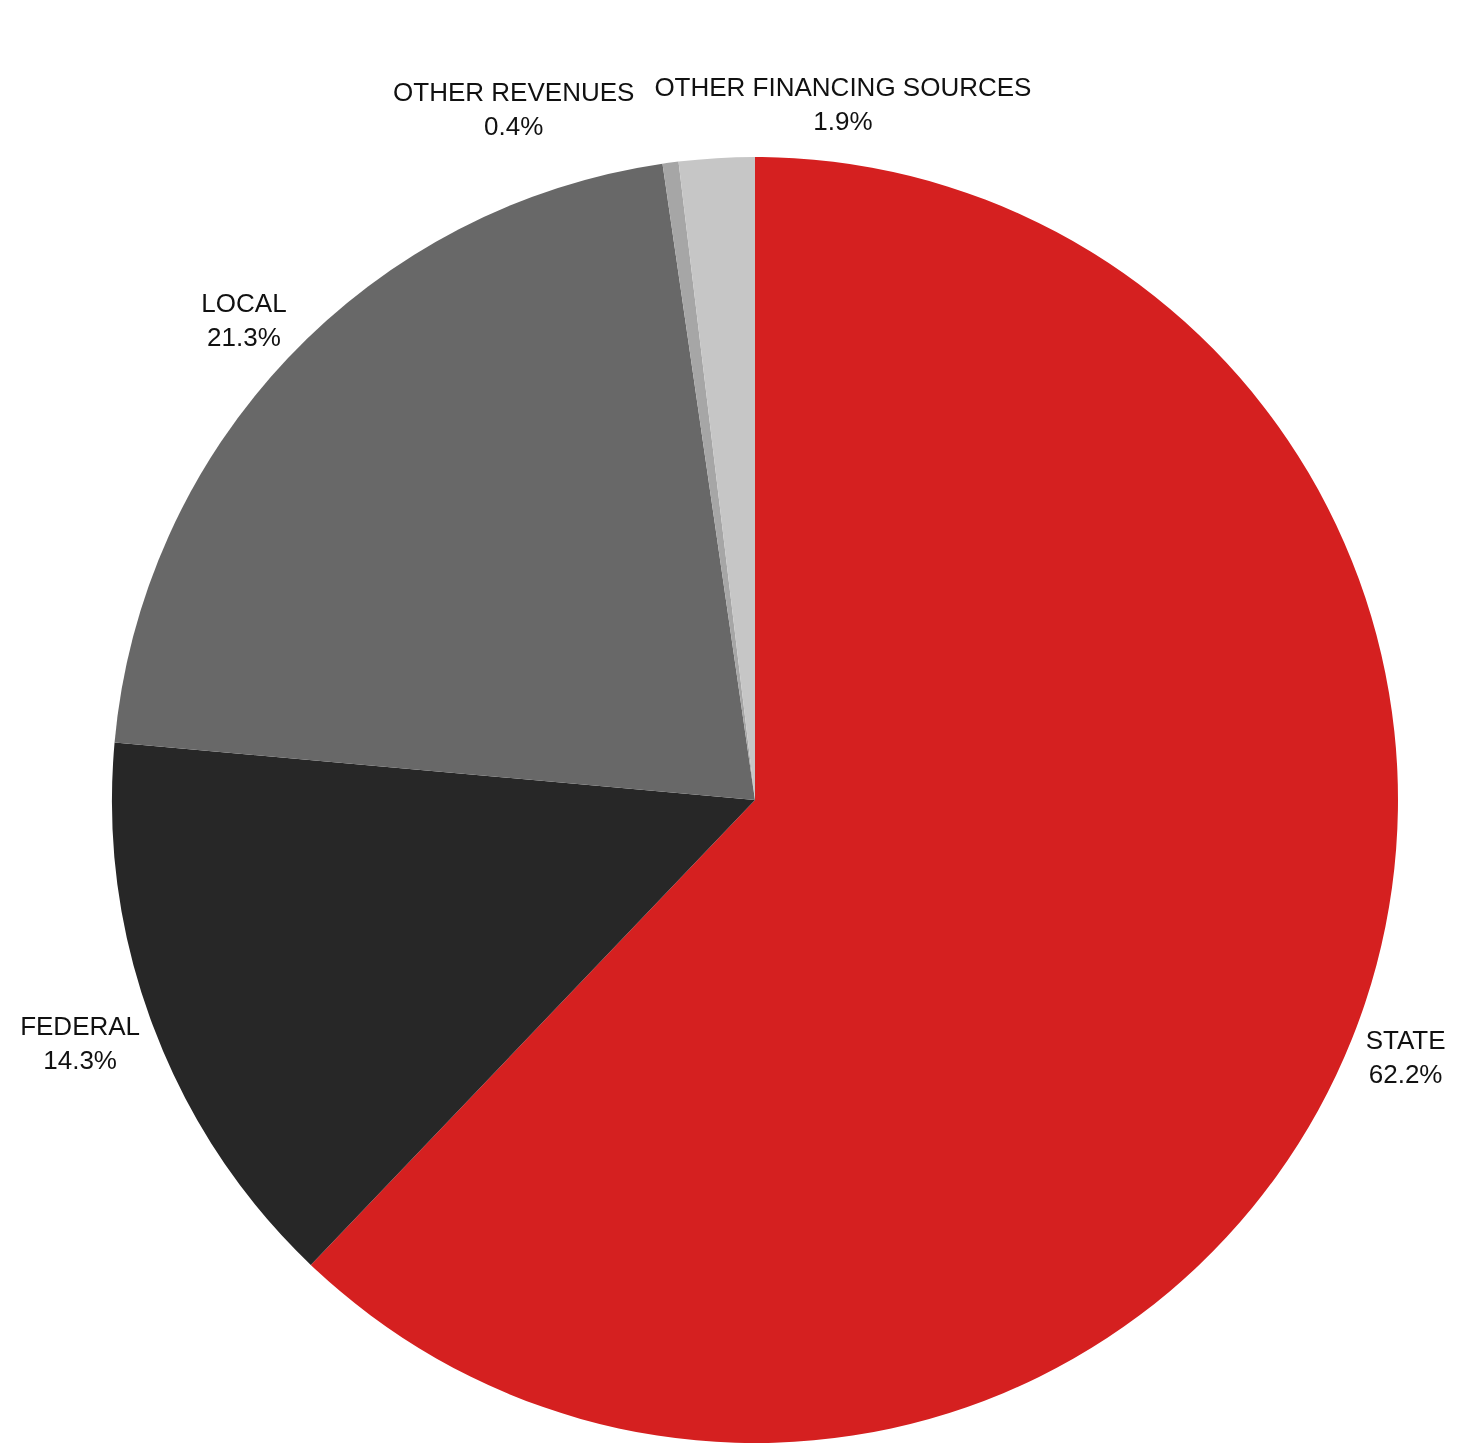 Image resolution: width=1470 pixels, height=1448 pixels. Describe the element at coordinates (843, 87) in the screenshot. I see `slice-label: OTHER FINANCING SOURCES` at that location.